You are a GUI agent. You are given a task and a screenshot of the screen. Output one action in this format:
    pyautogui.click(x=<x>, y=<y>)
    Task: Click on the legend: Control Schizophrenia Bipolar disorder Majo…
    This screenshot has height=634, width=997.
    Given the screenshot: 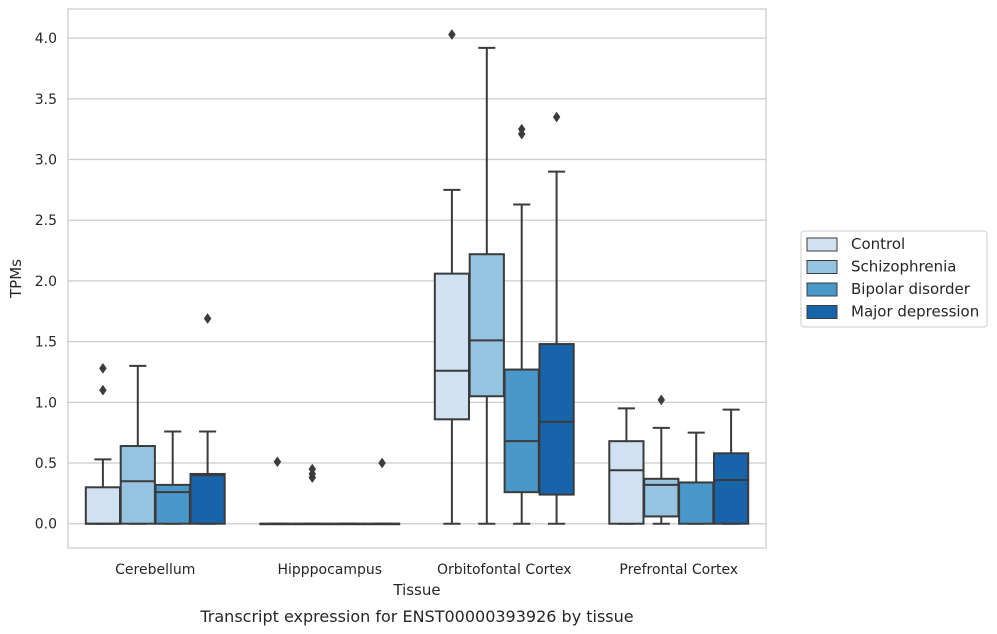 What is the action you would take?
    pyautogui.click(x=894, y=279)
    